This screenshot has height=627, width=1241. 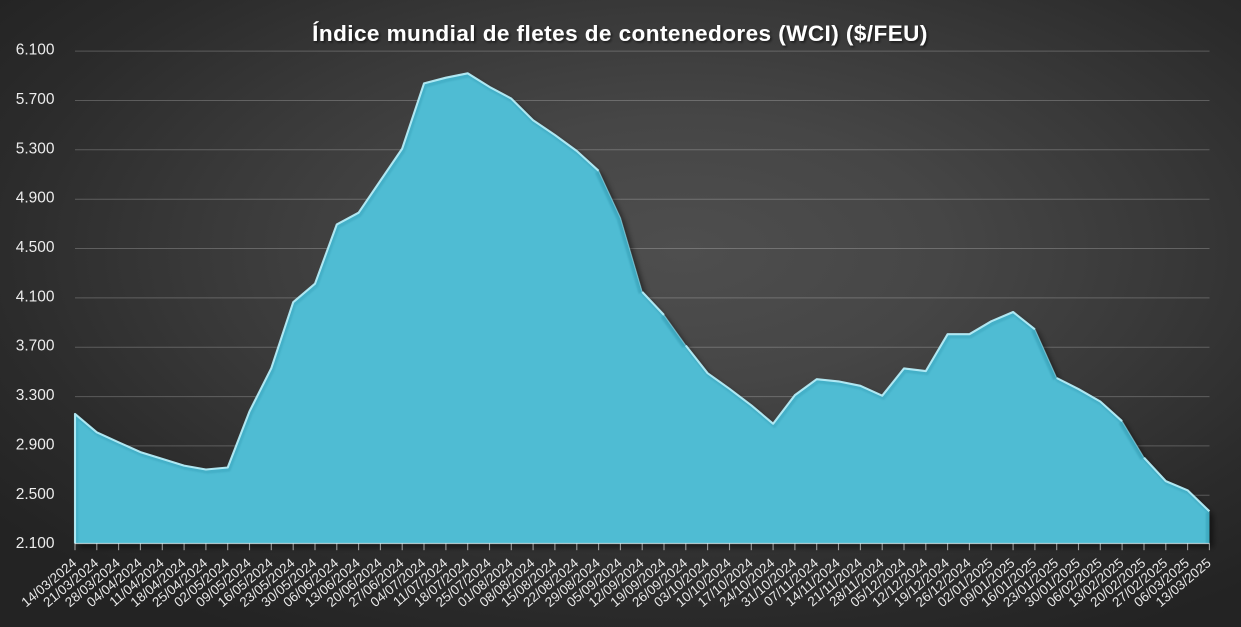 I want to click on svg-text: 2.900, so click(x=35, y=444).